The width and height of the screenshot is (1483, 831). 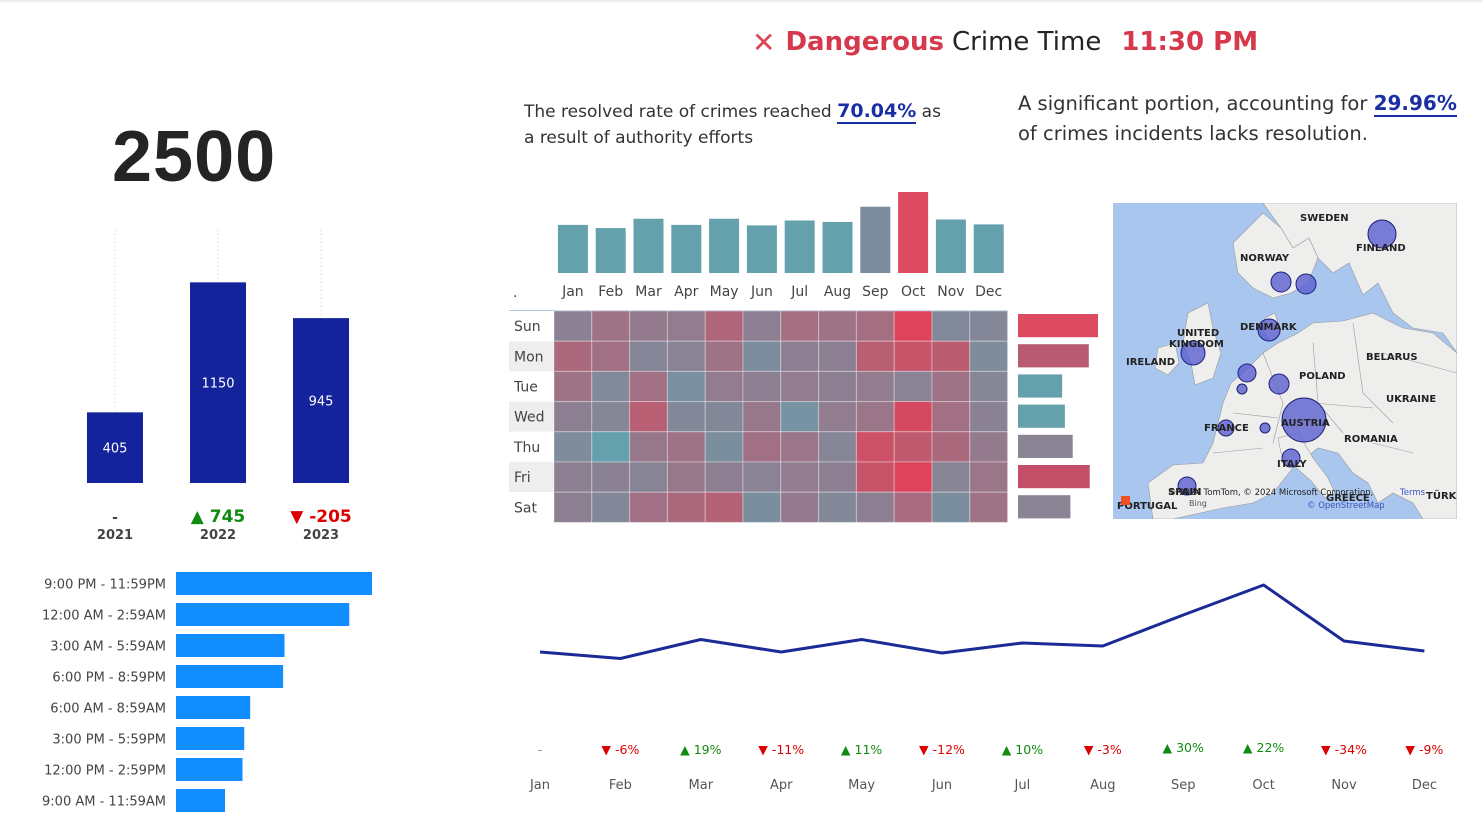 What do you see at coordinates (761, 249) in the screenshot?
I see `month-column-Jun` at bounding box center [761, 249].